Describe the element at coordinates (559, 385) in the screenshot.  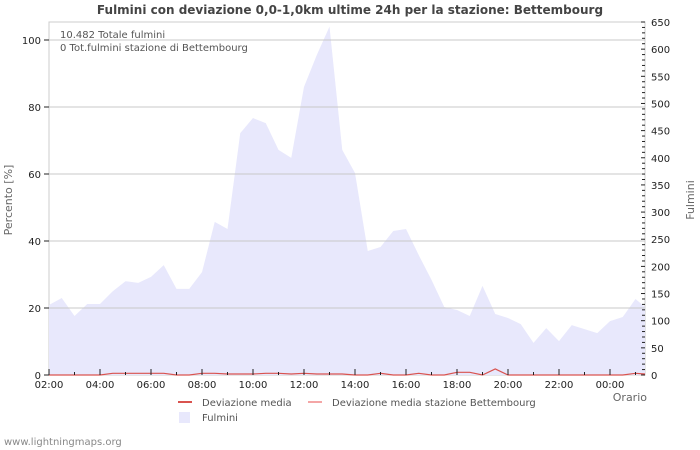
I see `x-tick-label: 22:00` at that location.